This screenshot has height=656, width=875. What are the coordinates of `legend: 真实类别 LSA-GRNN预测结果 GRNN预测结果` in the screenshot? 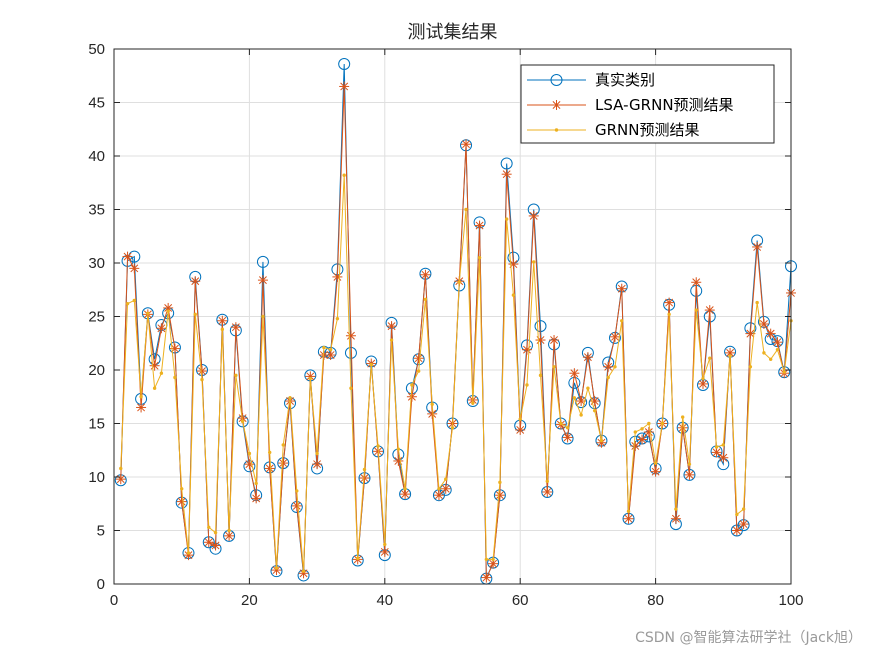 It's located at (647, 104).